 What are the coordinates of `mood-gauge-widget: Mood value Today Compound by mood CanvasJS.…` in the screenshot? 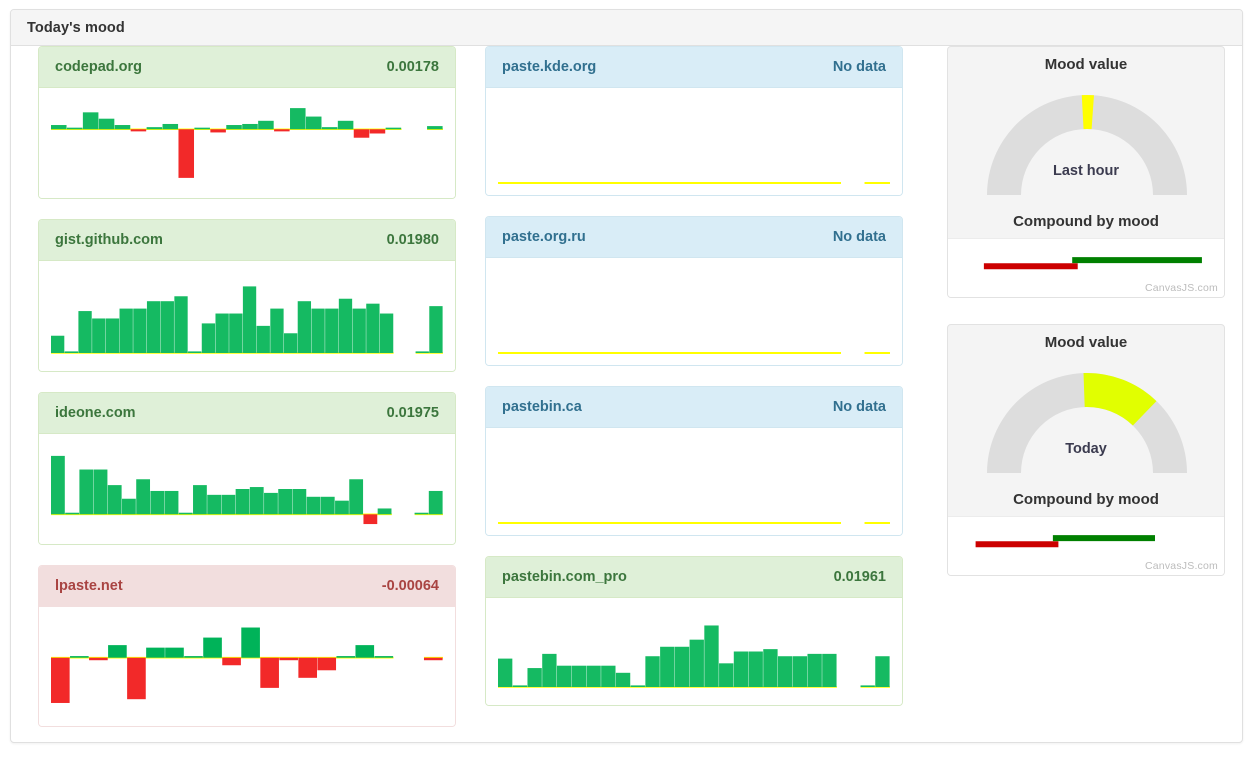 It's located at (1086, 450).